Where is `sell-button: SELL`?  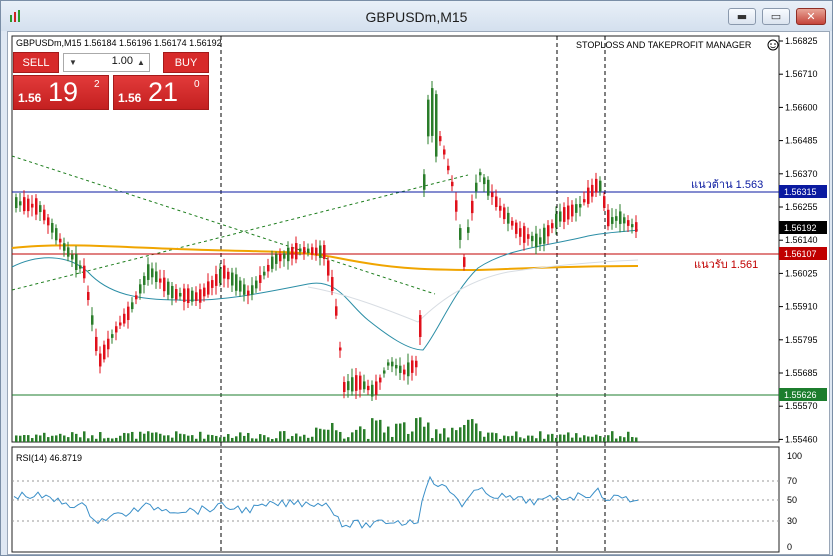 sell-button: SELL is located at coordinates (36, 62).